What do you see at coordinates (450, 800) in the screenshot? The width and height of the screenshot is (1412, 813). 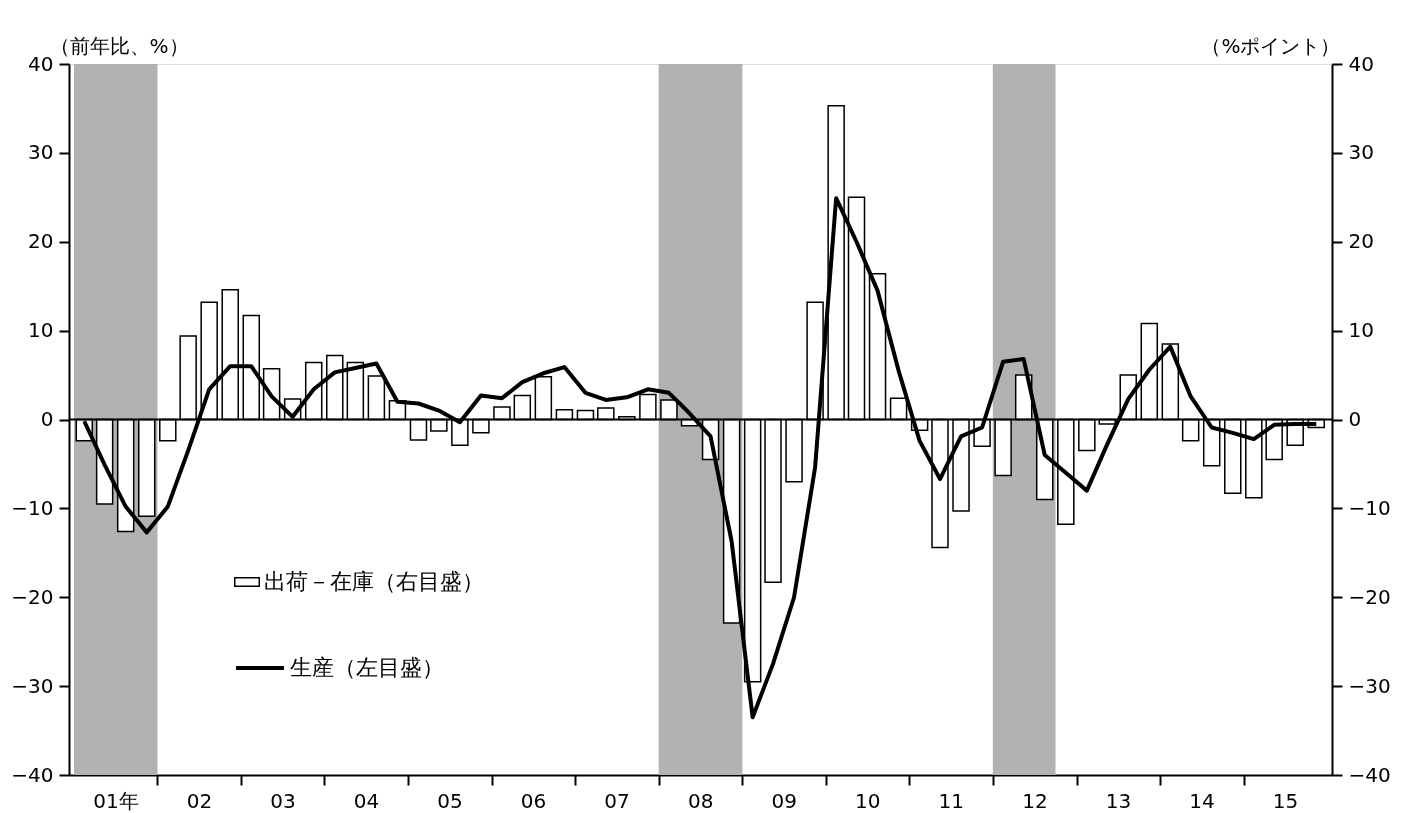 I see `x-tick-label: 05` at bounding box center [450, 800].